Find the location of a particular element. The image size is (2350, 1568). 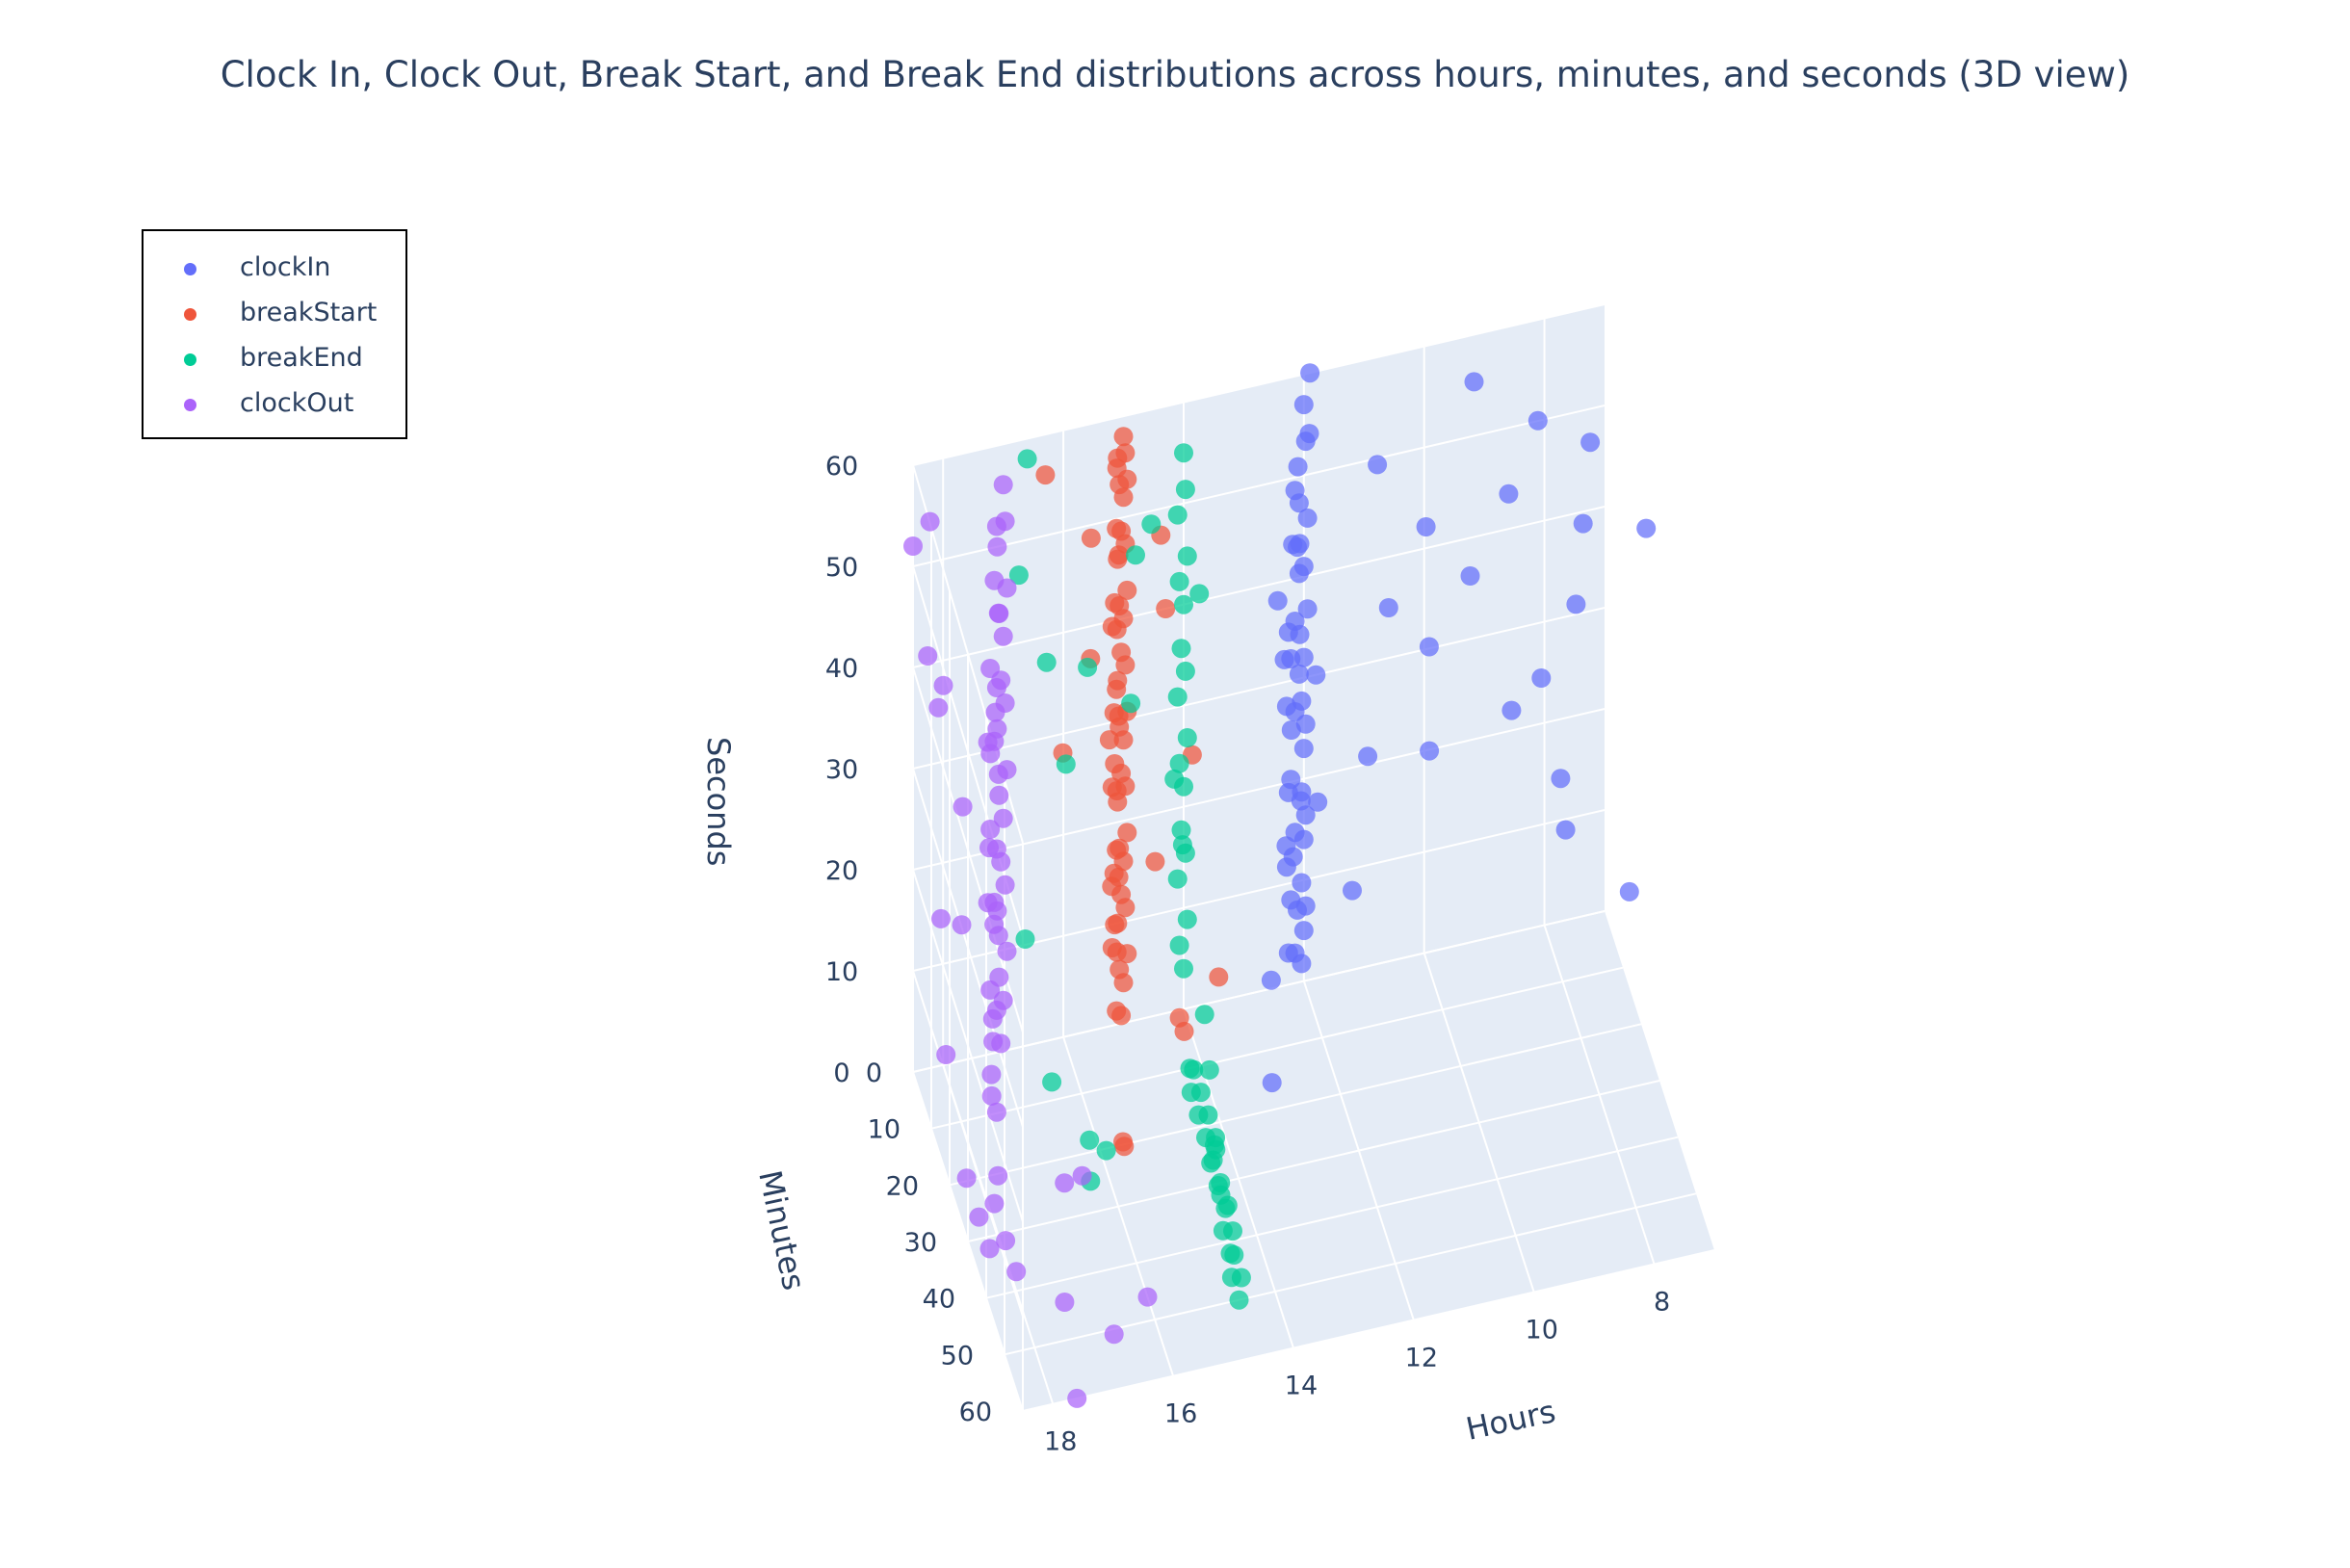

legend-item-breakend: breakEnd is located at coordinates (274, 360).